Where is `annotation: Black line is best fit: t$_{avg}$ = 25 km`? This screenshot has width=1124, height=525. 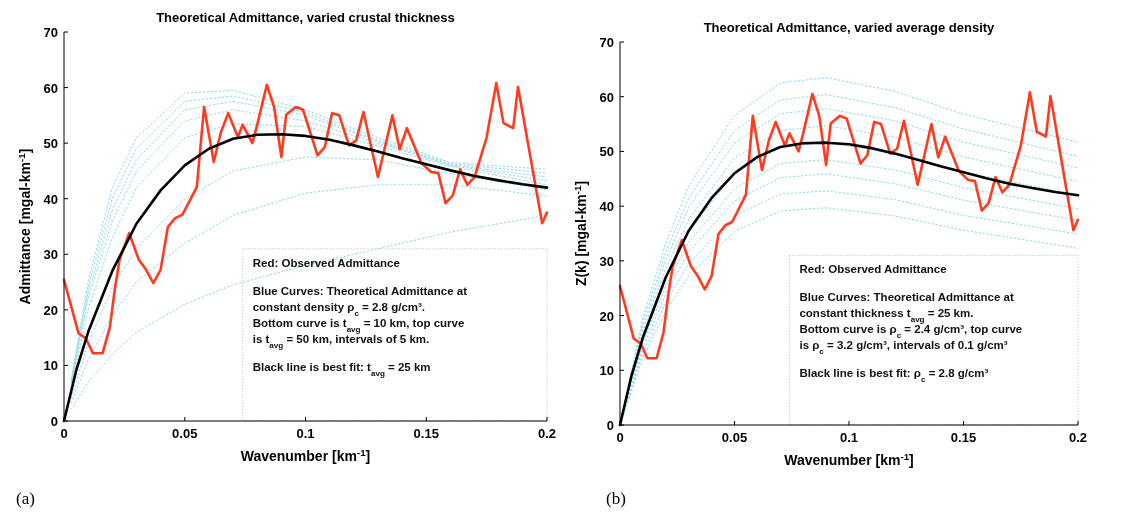
annotation: Black line is best fit: t$_{avg}$ = 25 km is located at coordinates (341, 369).